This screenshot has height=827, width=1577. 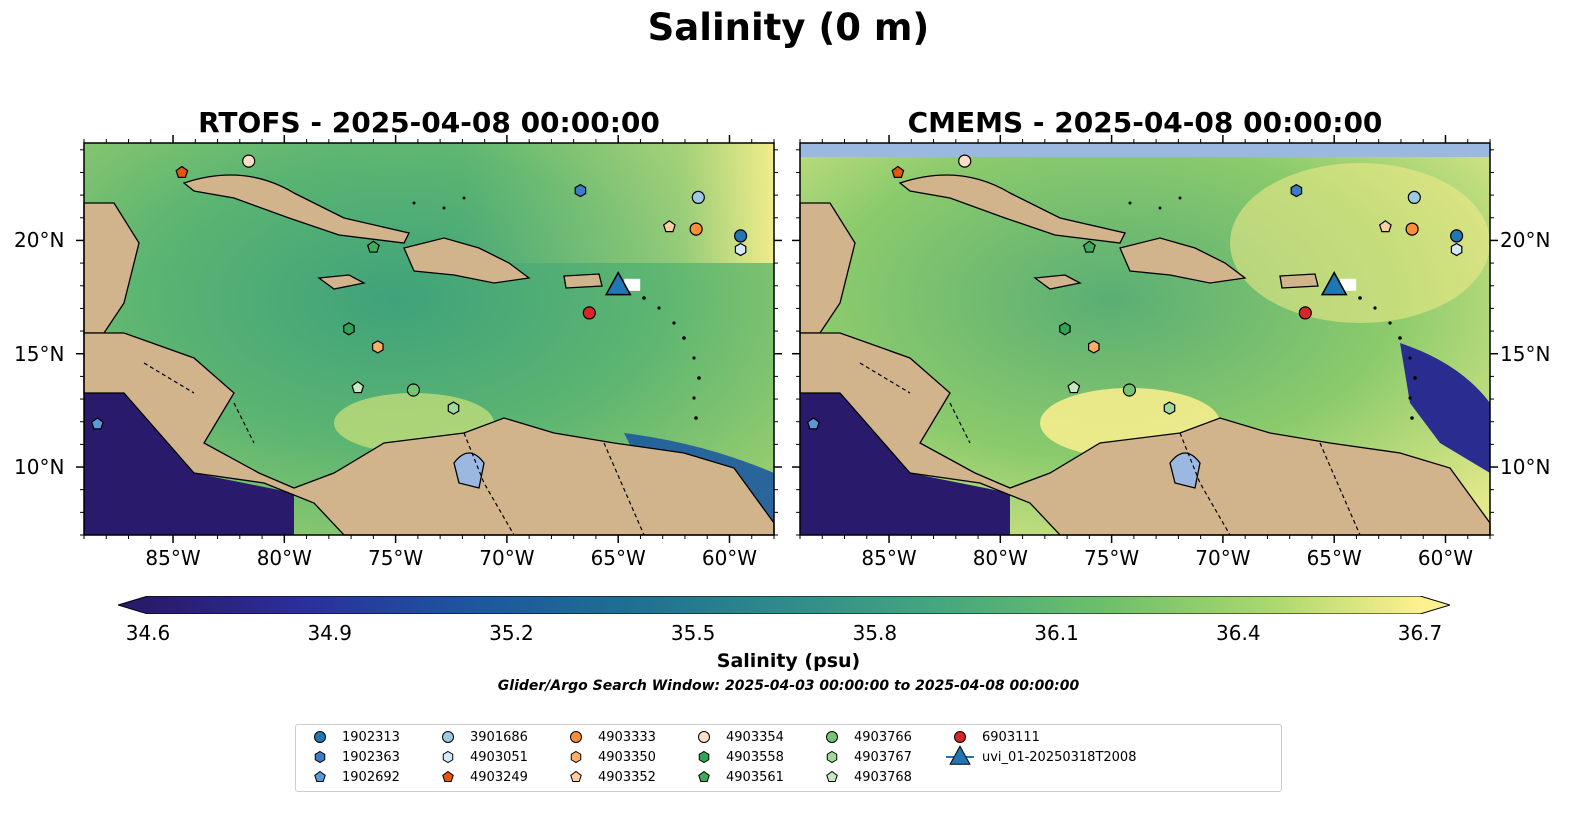 I want to click on legend-item: 4903767, so click(x=865, y=757).